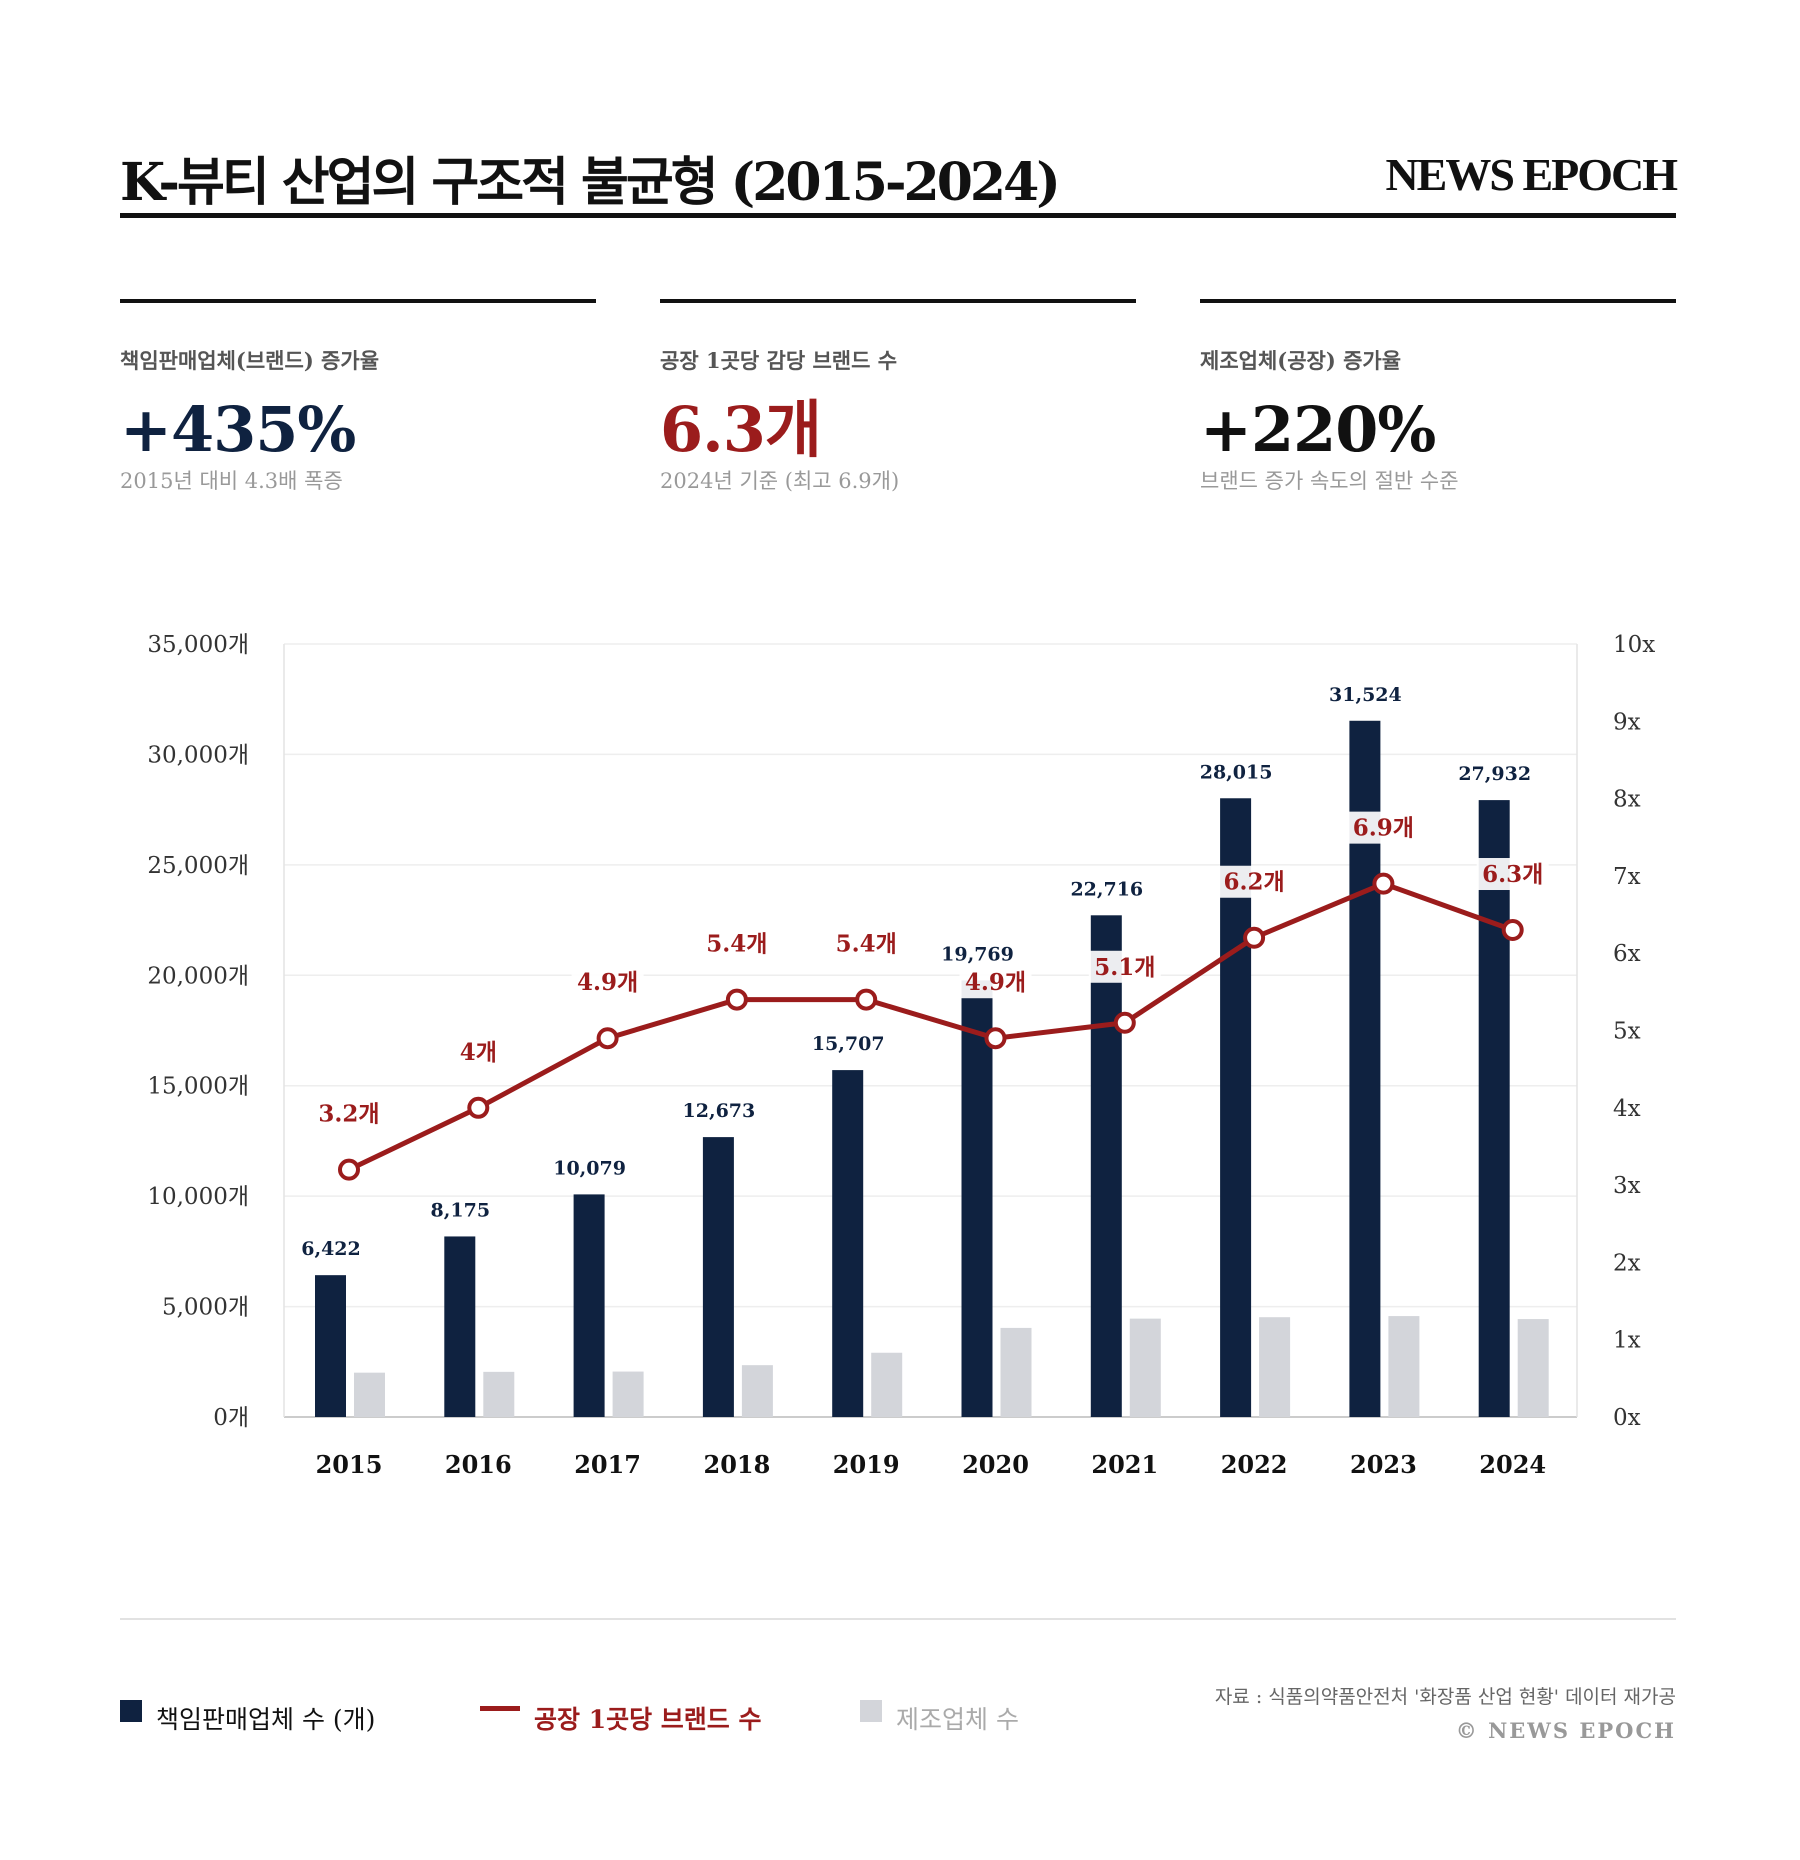  Describe the element at coordinates (780, 481) in the screenshot. I see `kpi-sub: 2024년 기준 (최고 6.9개)` at that location.